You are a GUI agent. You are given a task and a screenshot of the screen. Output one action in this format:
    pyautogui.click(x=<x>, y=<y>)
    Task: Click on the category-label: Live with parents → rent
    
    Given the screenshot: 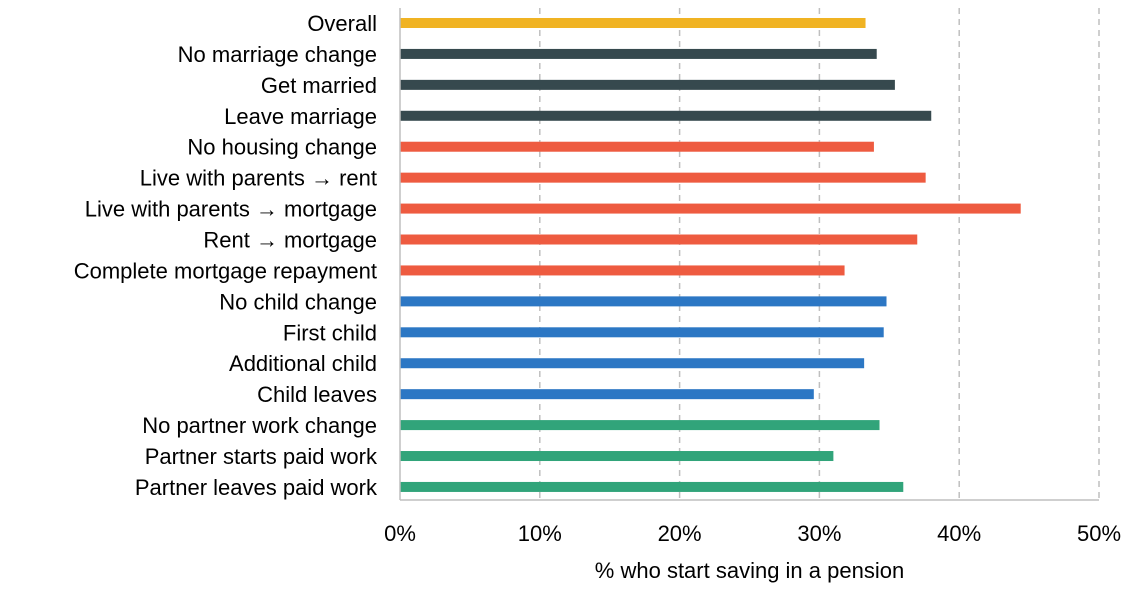 What is the action you would take?
    pyautogui.click(x=258, y=178)
    